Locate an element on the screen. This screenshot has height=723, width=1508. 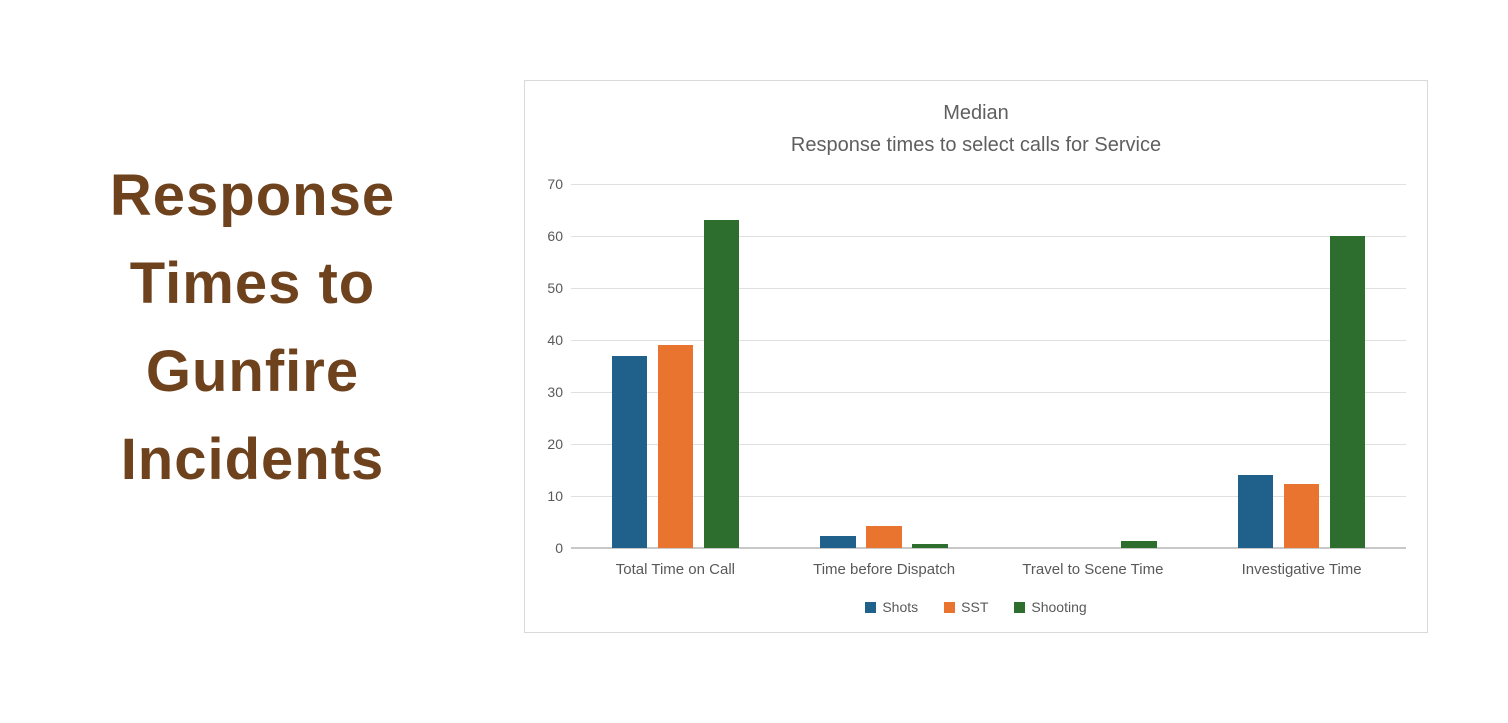
page-title-line-2: Times to is located at coordinates (252, 283).